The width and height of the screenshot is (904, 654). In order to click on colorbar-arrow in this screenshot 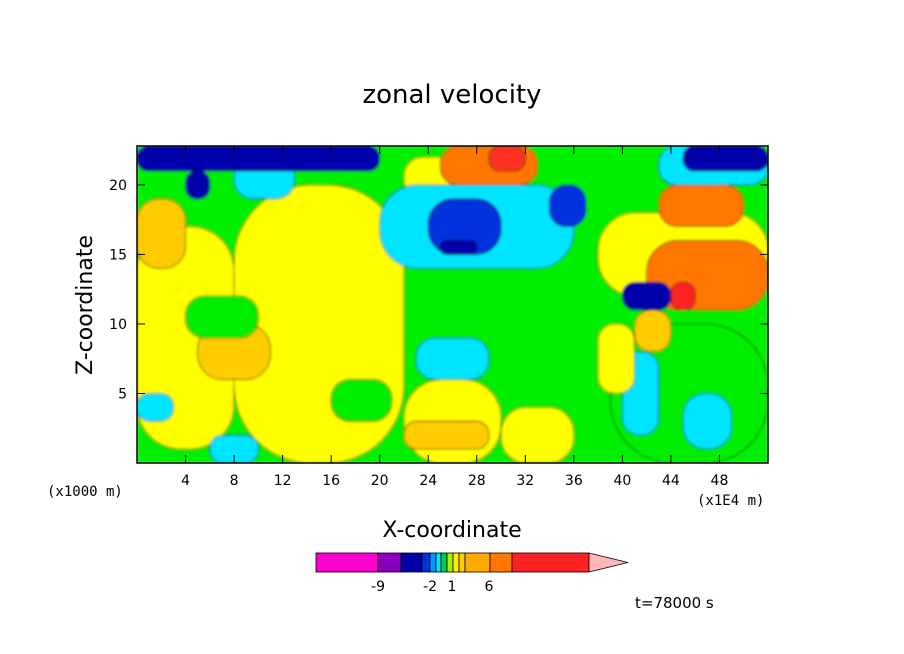, I will do `click(608, 562)`.